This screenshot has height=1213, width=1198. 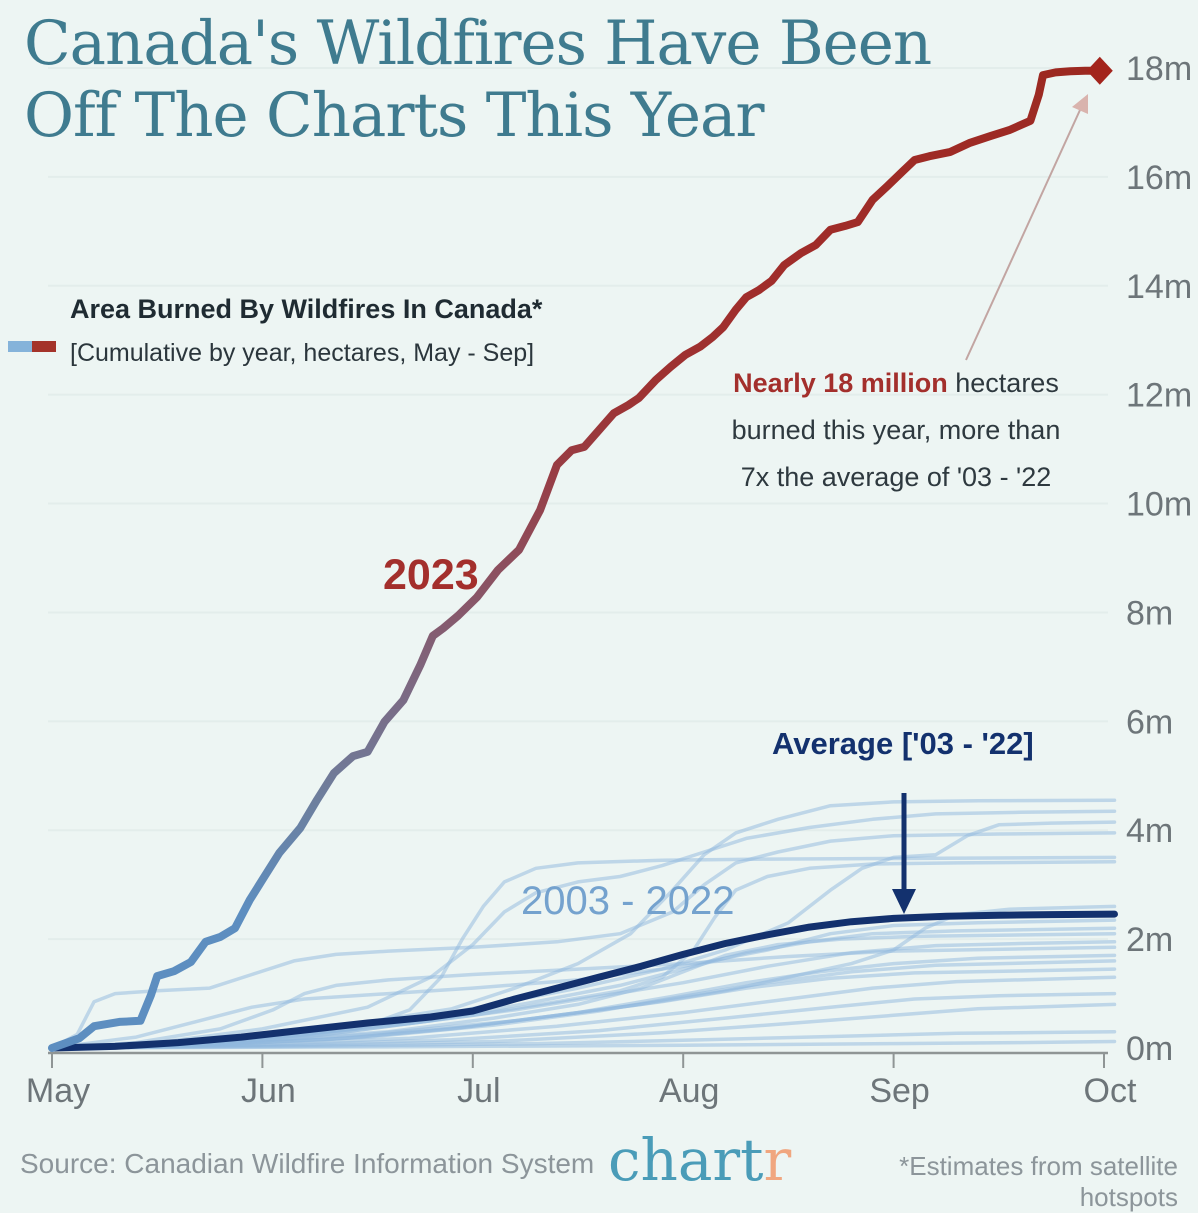 What do you see at coordinates (1110, 1091) in the screenshot?
I see `x-tick-label: Oct` at bounding box center [1110, 1091].